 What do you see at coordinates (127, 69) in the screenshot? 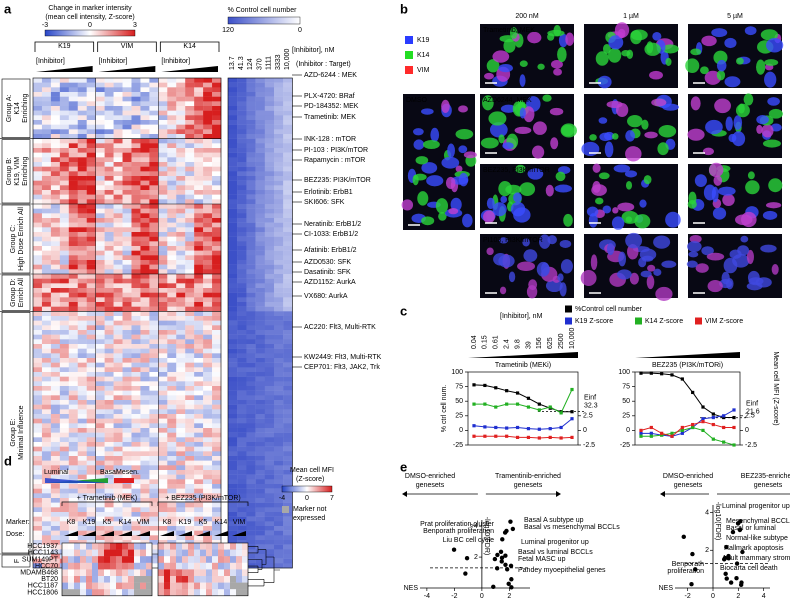
I see `dose-wedge` at bounding box center [127, 69].